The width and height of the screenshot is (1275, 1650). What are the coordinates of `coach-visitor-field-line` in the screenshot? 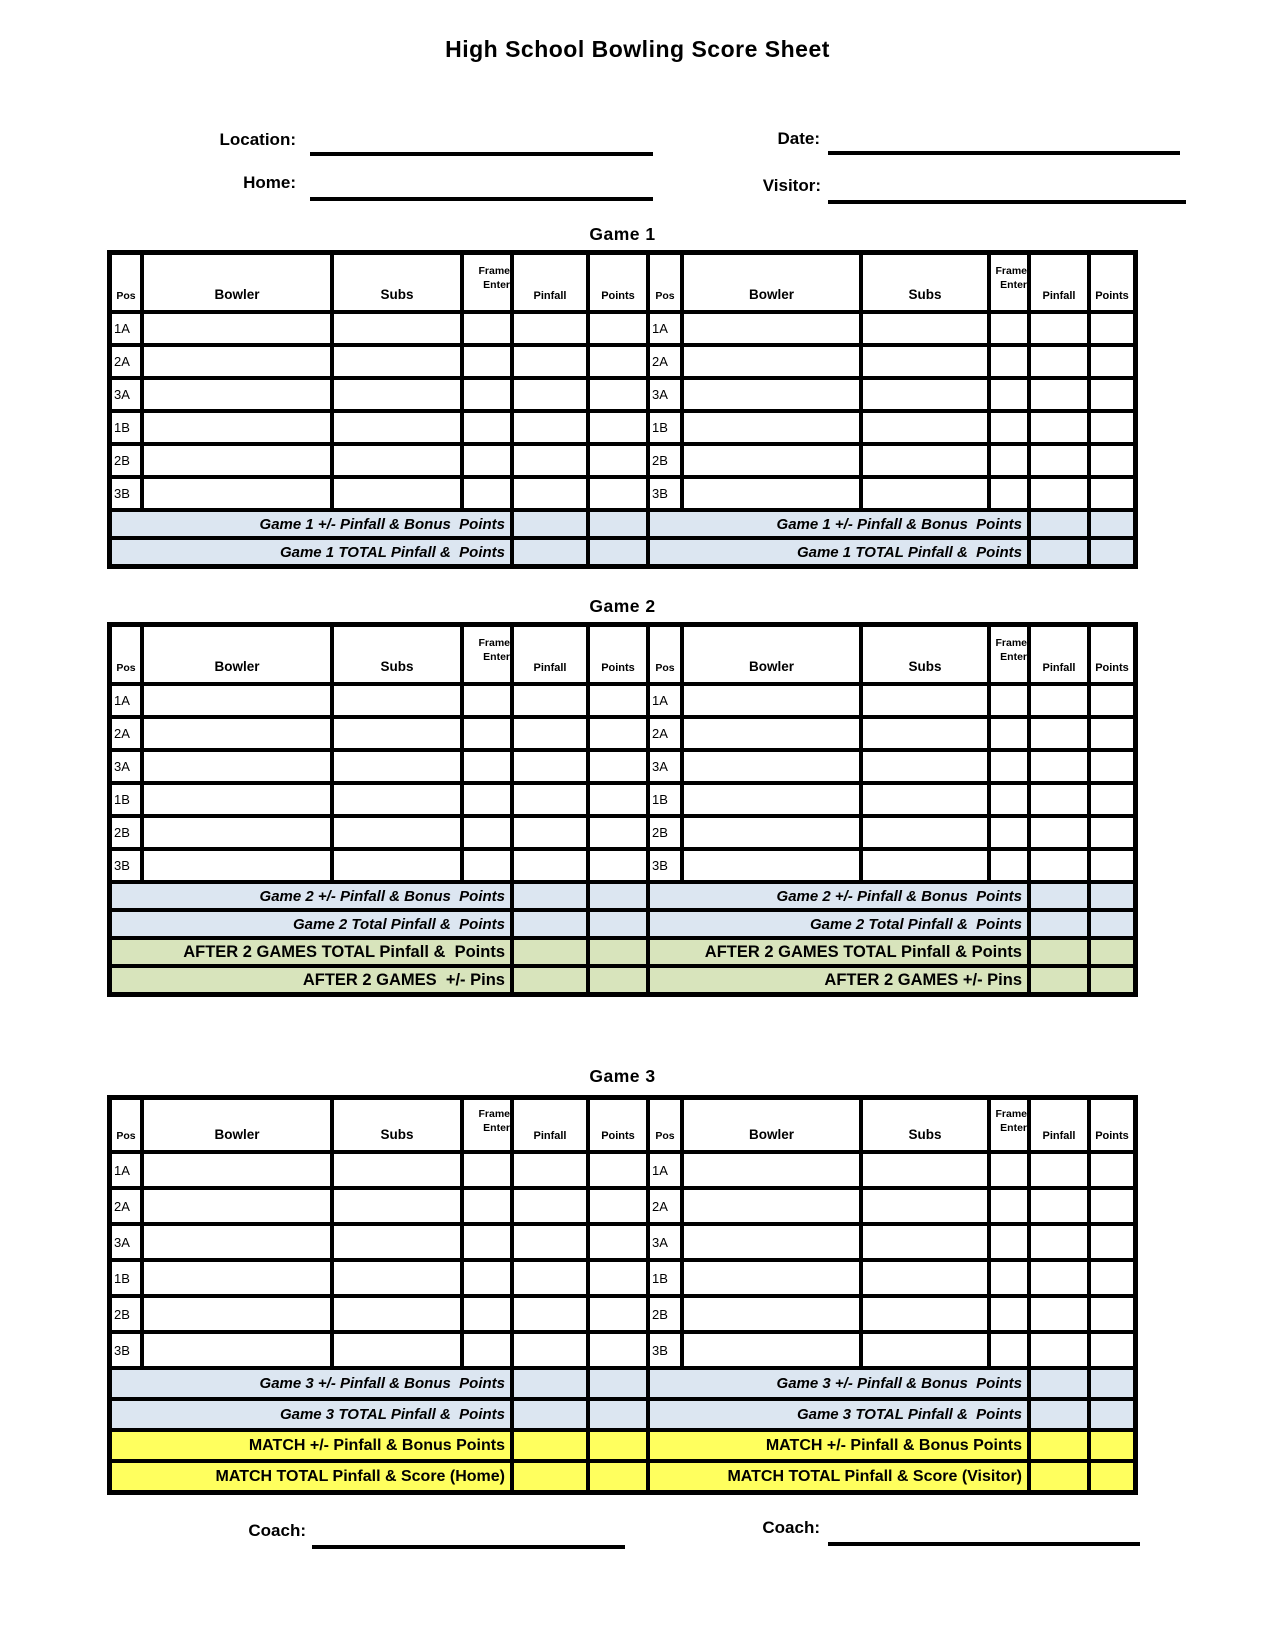 It's located at (984, 1544).